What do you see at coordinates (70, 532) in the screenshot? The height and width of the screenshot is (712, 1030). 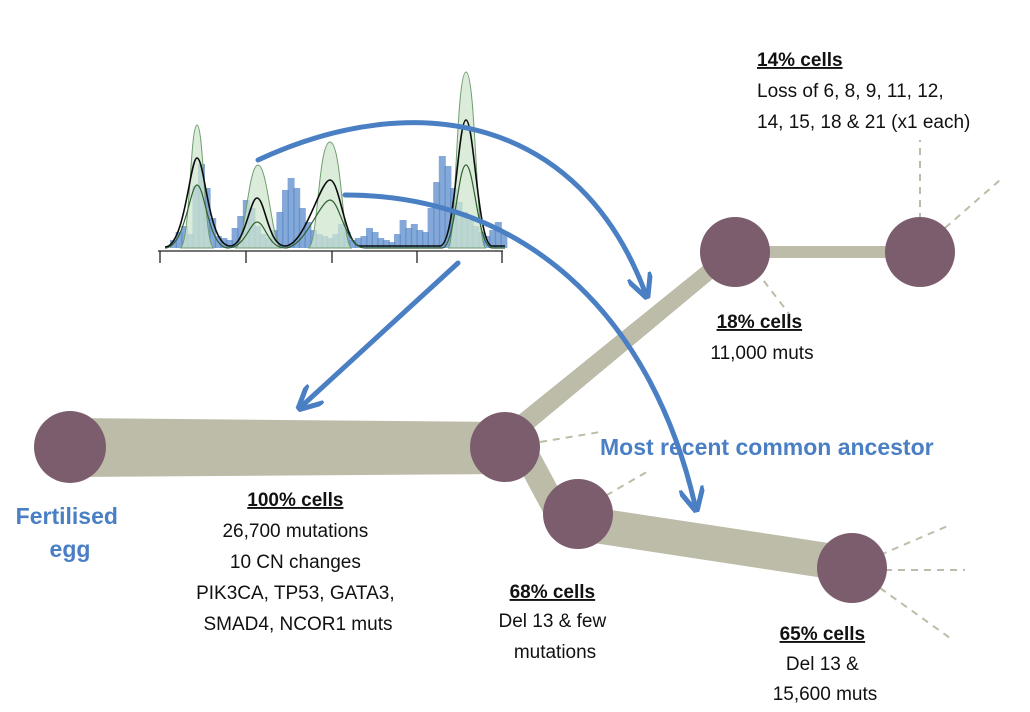 I see `fertilised-egg-label: Fertilised egg` at bounding box center [70, 532].